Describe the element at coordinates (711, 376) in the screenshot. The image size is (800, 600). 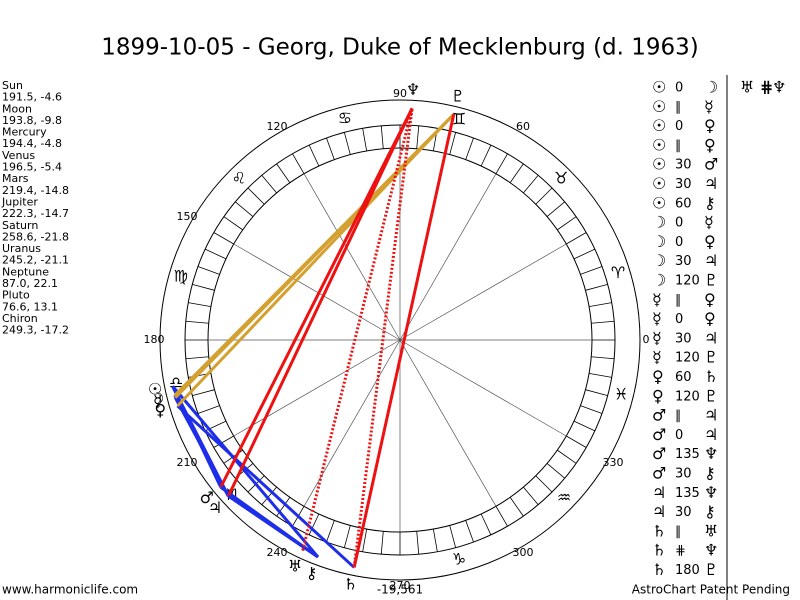
I see `aspect-b: ♄` at that location.